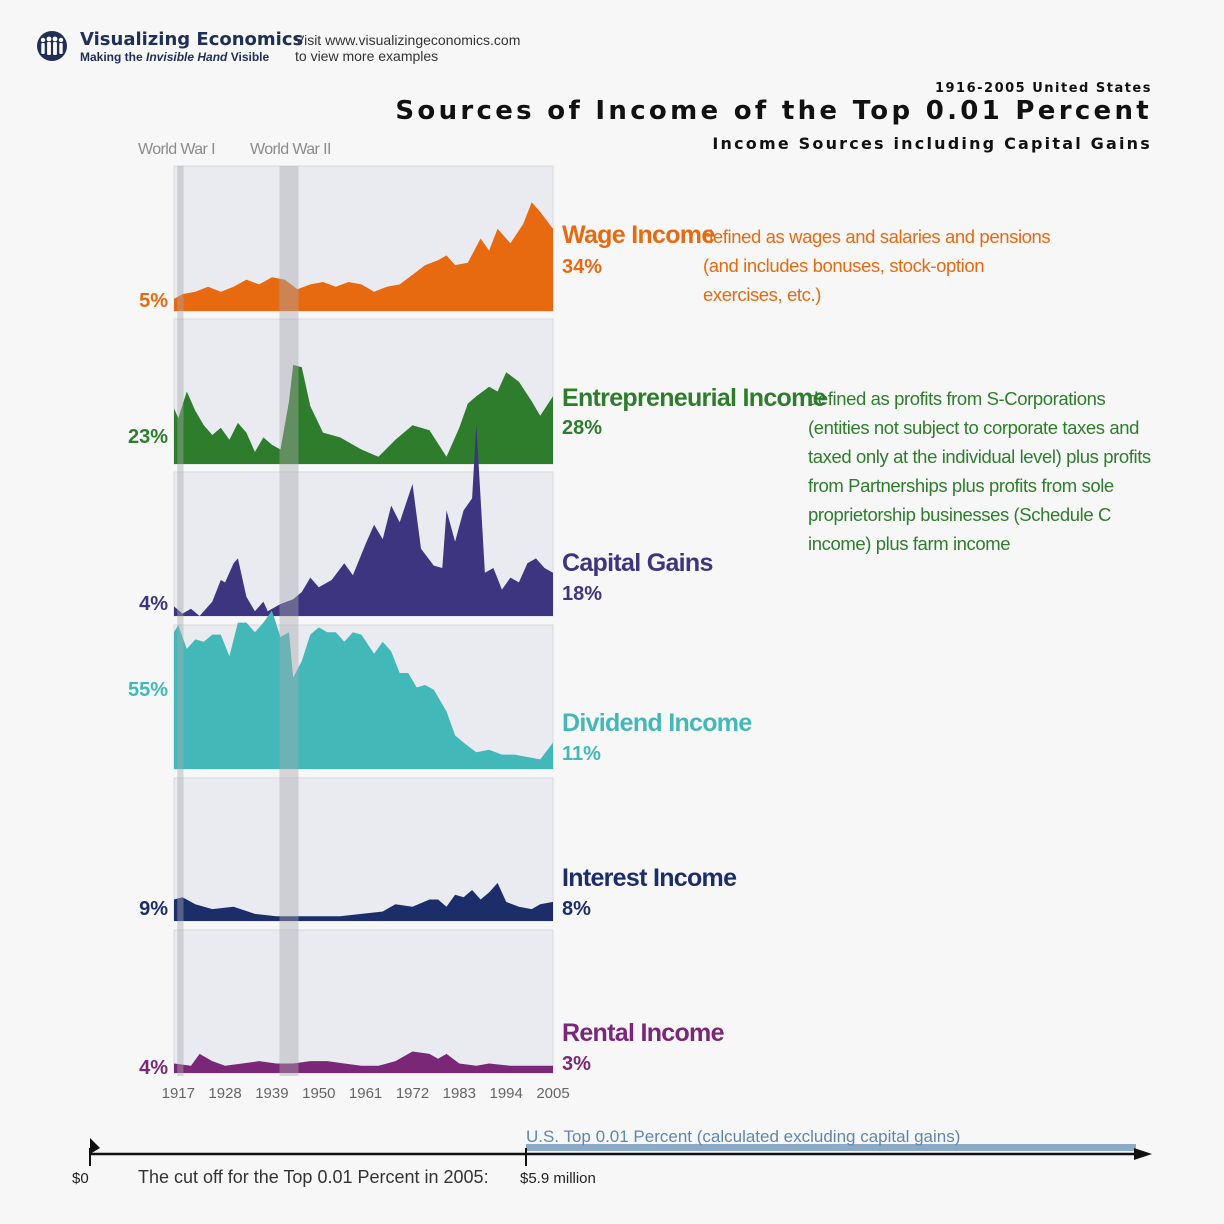 The height and width of the screenshot is (1224, 1224). I want to click on series-start-dividend: 55%, so click(147, 690).